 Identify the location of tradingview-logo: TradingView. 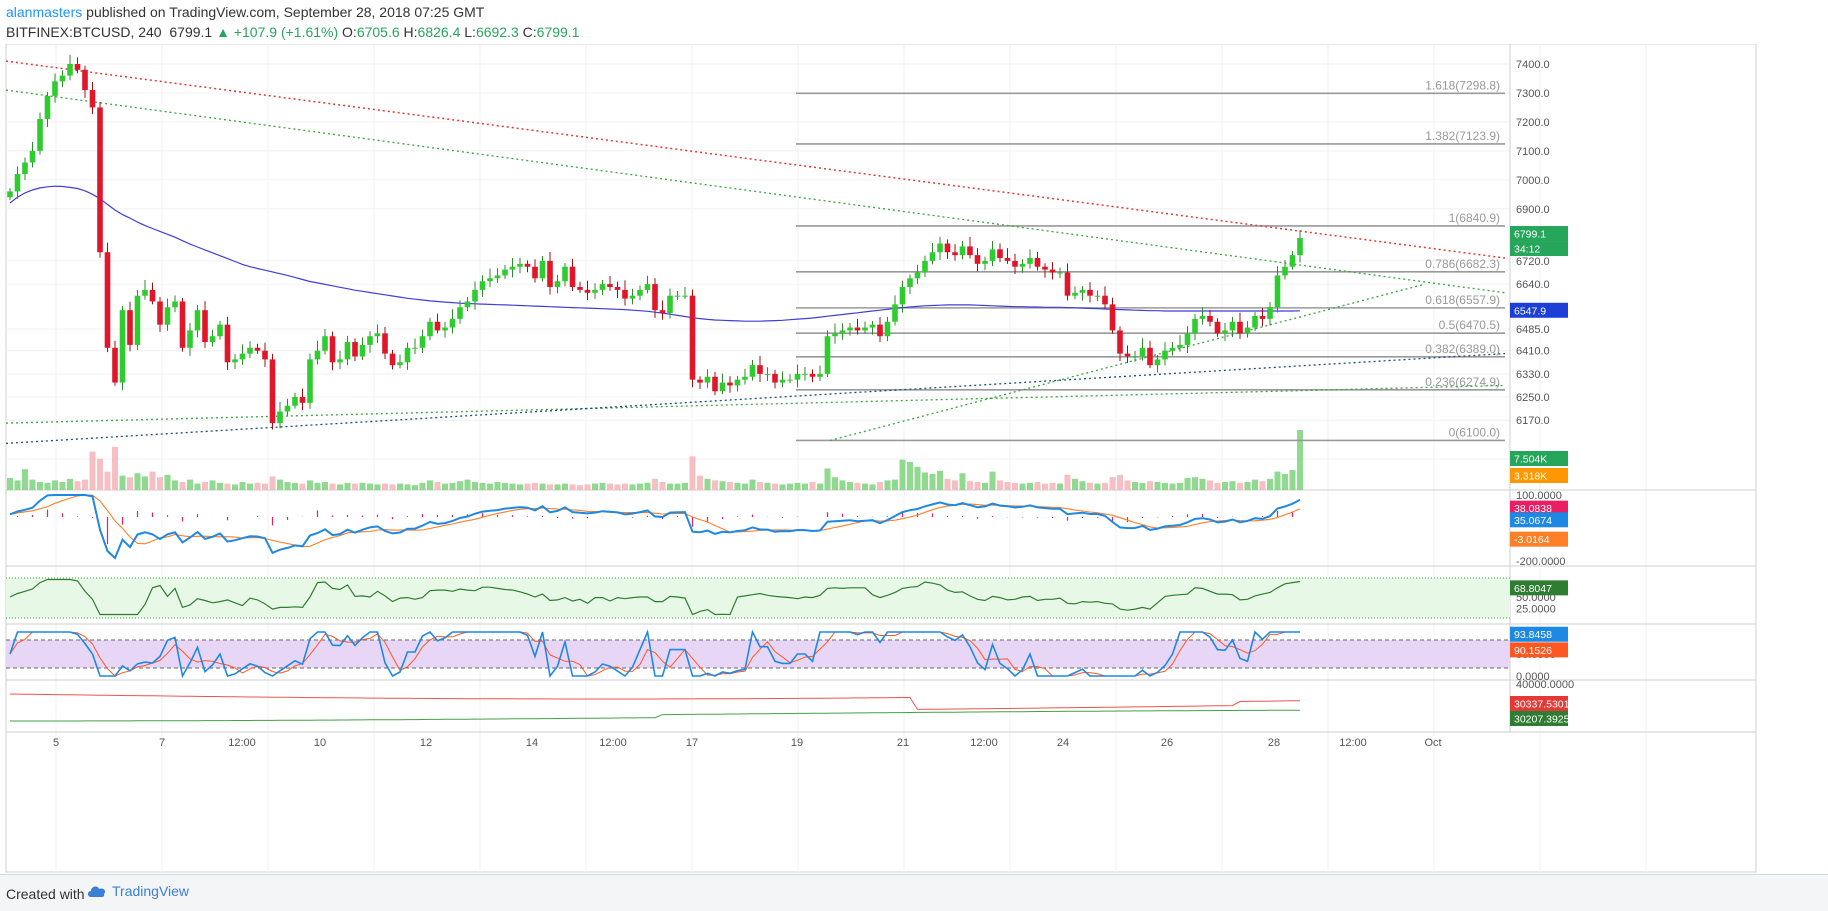
(137, 891).